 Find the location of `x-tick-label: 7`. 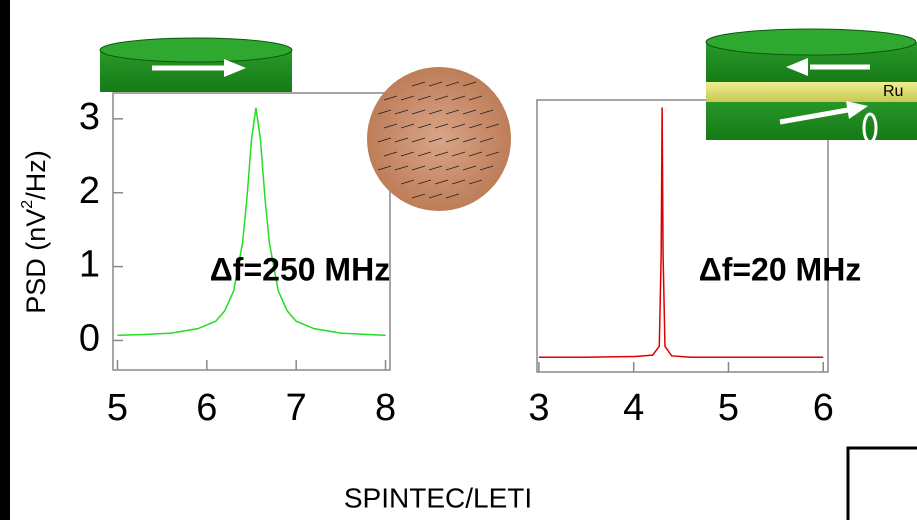

x-tick-label: 7 is located at coordinates (296, 408).